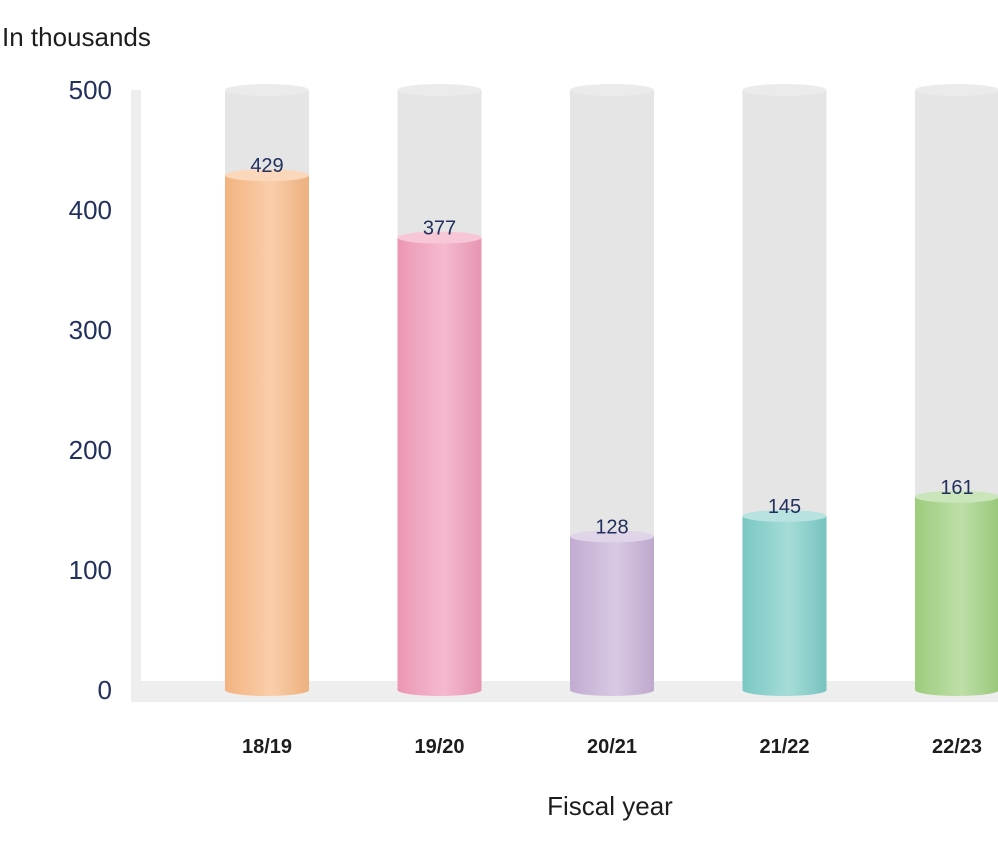  Describe the element at coordinates (90, 210) in the screenshot. I see `y-tick-label: 400` at that location.